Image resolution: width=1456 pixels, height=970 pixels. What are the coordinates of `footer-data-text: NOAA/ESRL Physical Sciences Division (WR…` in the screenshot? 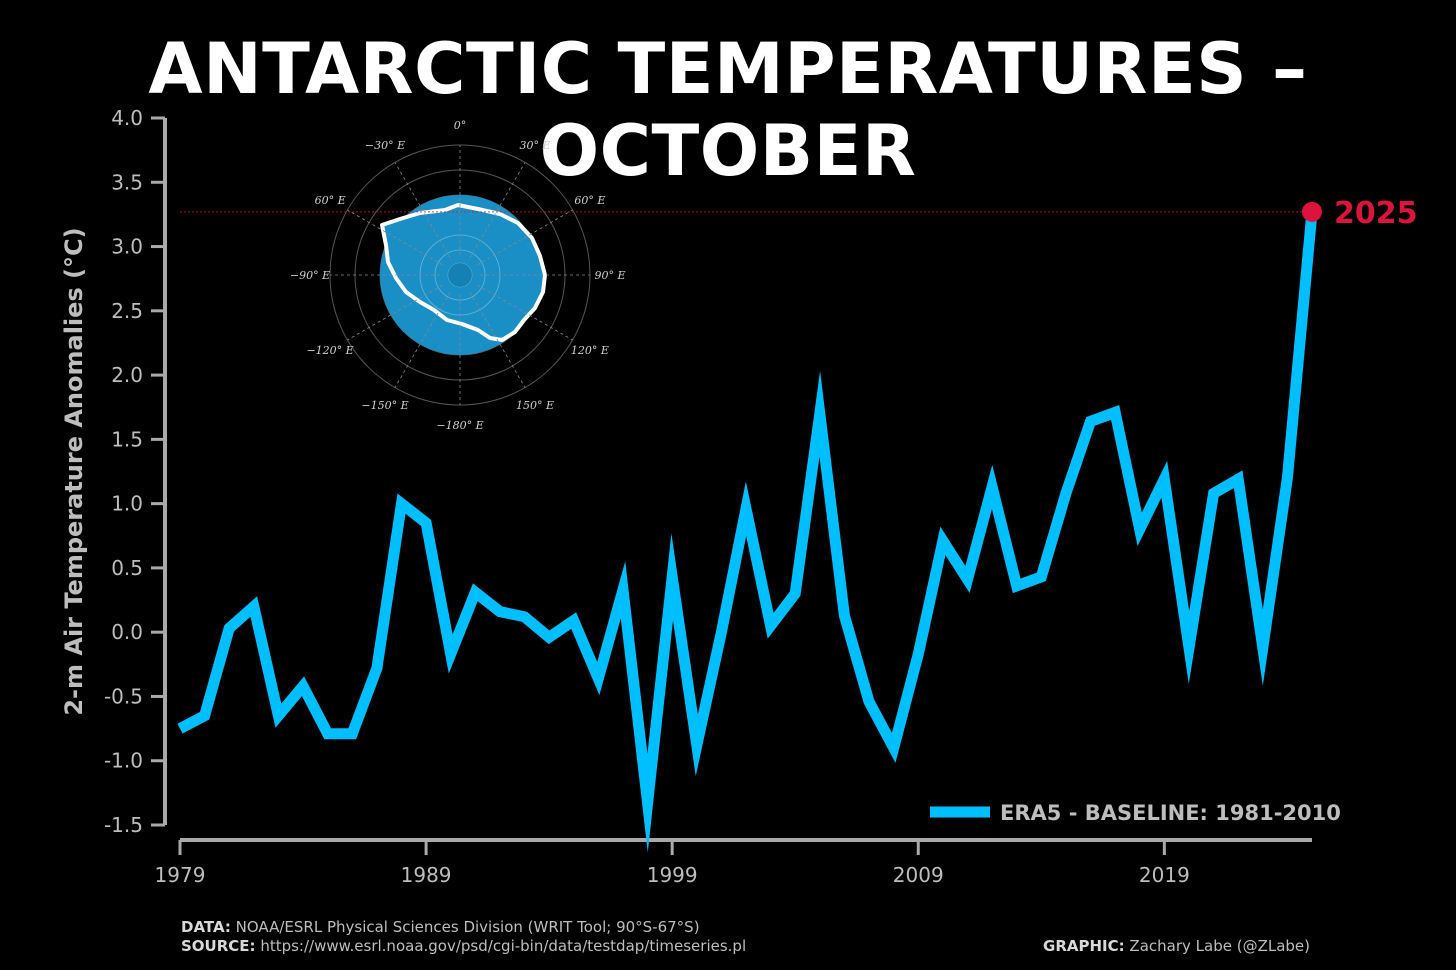 It's located at (467, 927).